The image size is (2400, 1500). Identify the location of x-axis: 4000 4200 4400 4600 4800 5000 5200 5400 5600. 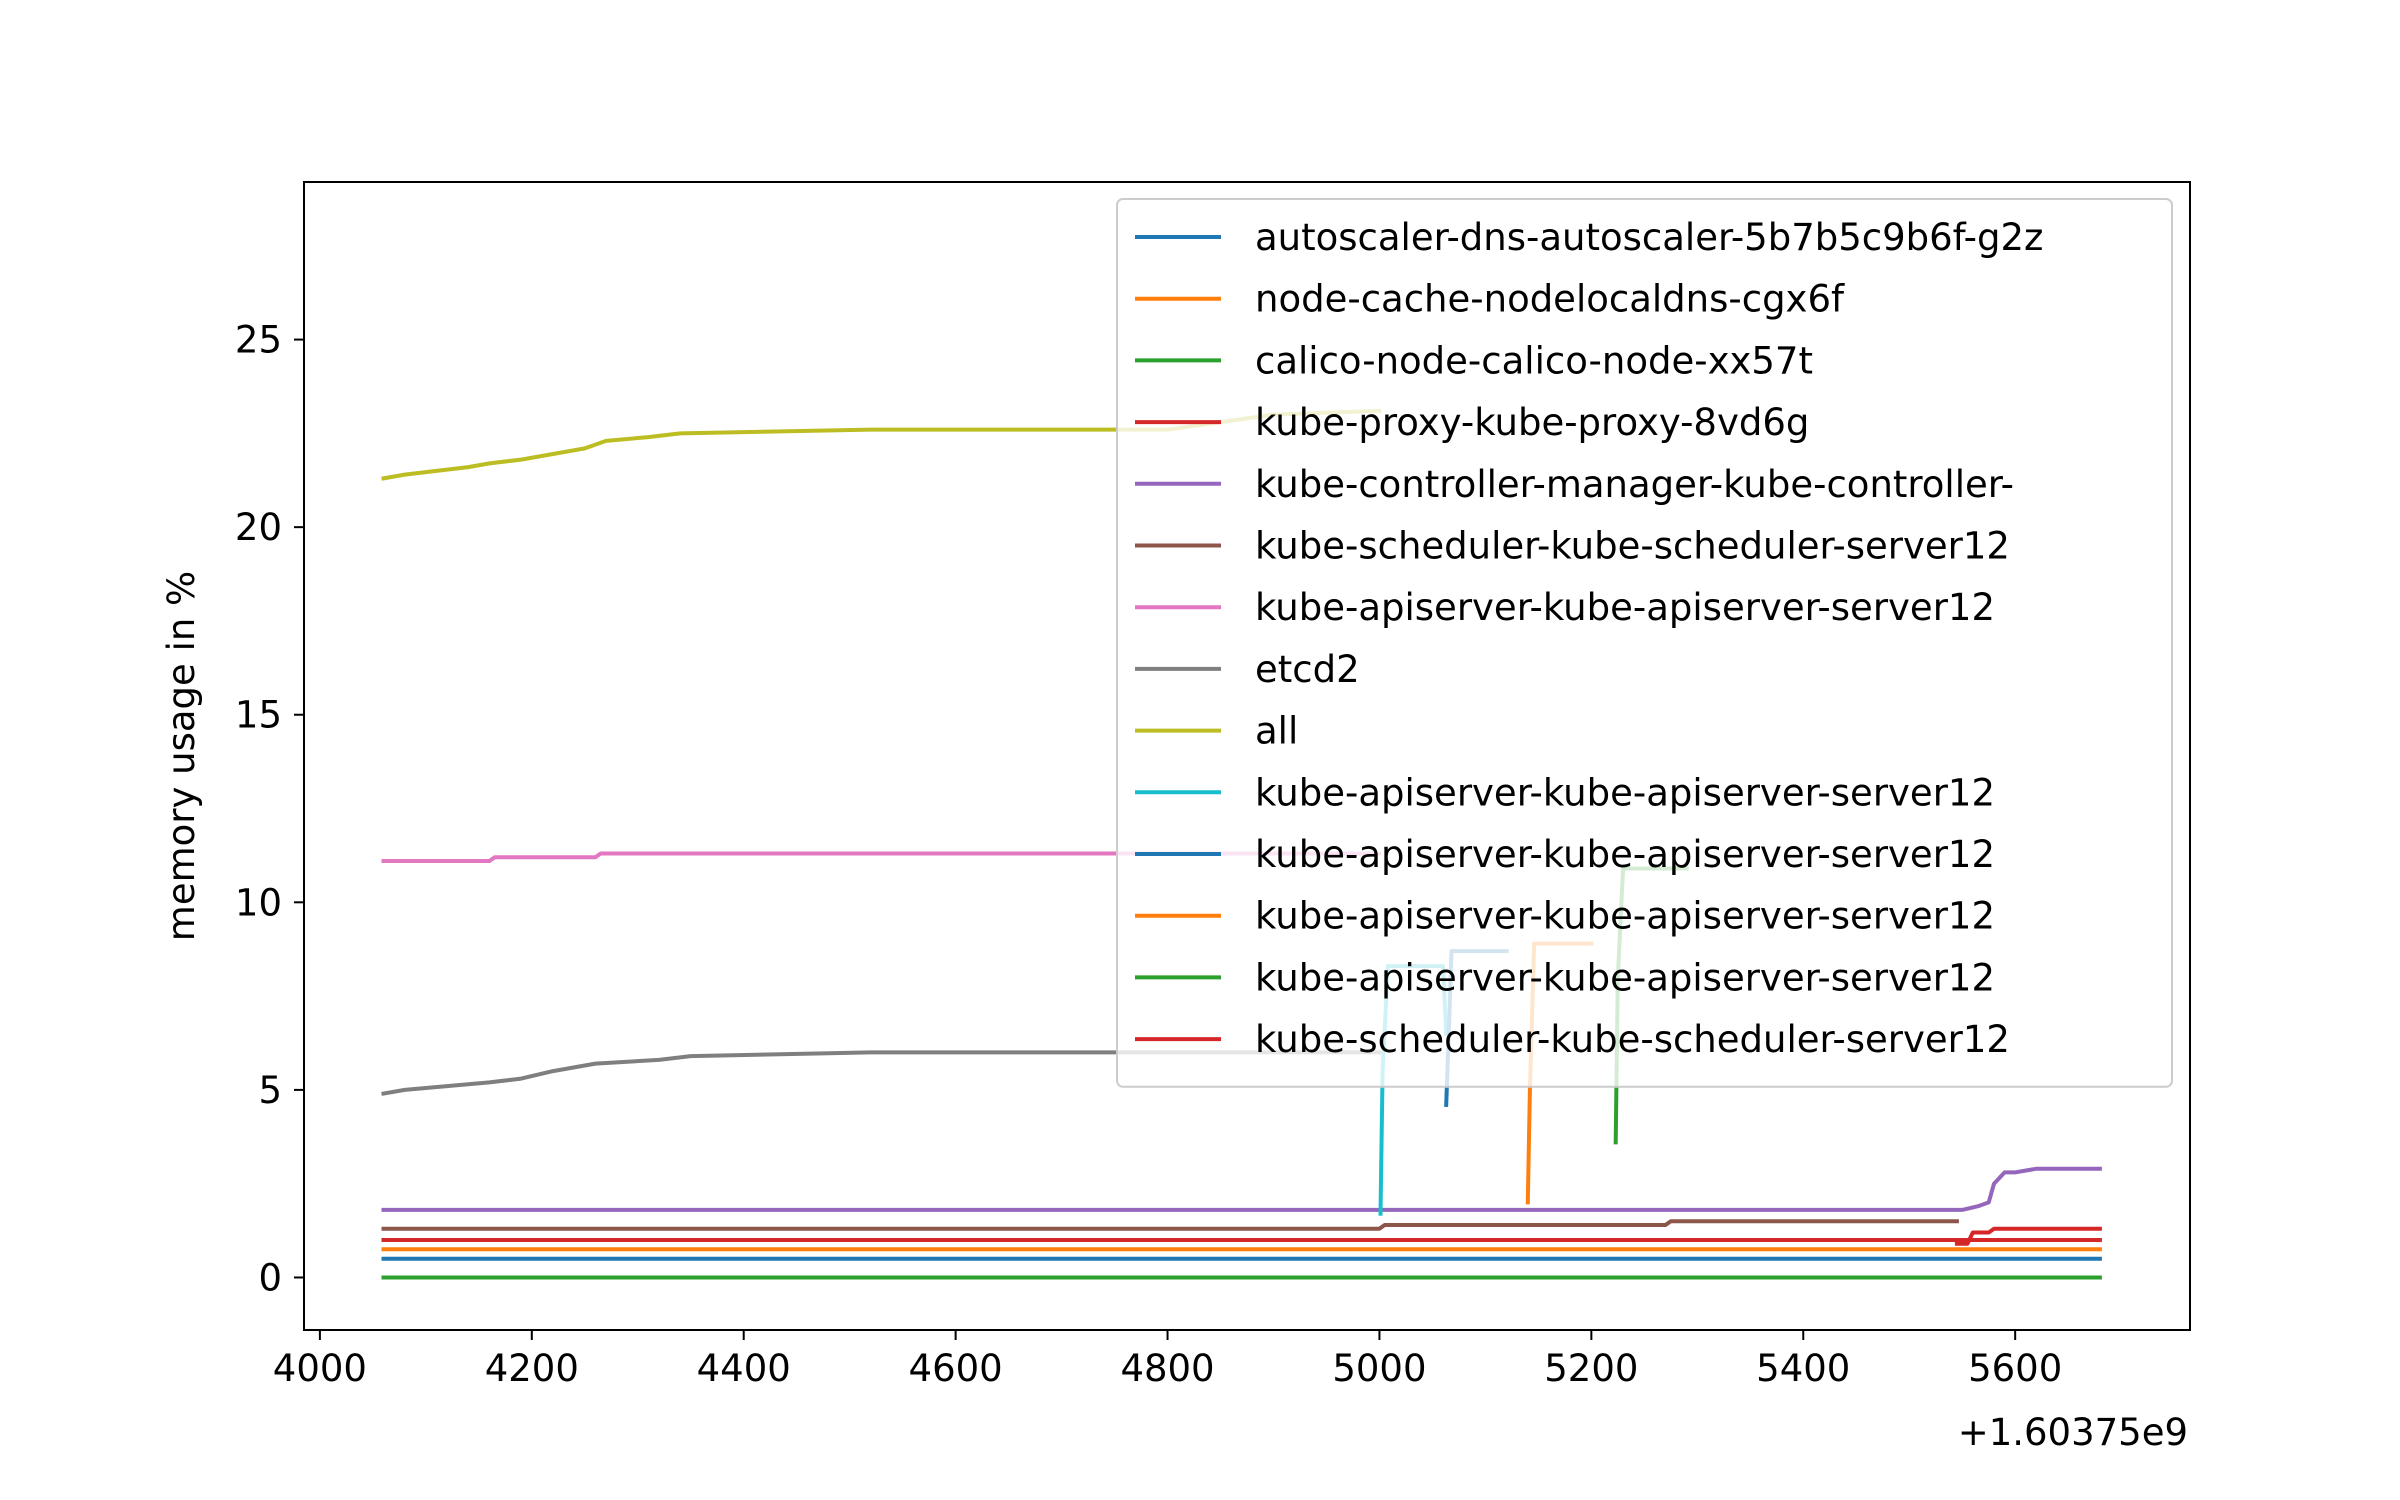
(1167, 1360).